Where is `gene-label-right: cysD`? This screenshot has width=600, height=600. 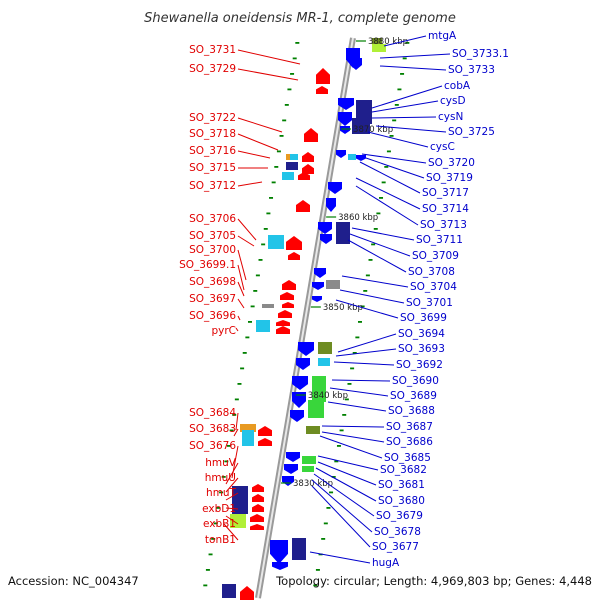 gene-label-right: cysD is located at coordinates (453, 101).